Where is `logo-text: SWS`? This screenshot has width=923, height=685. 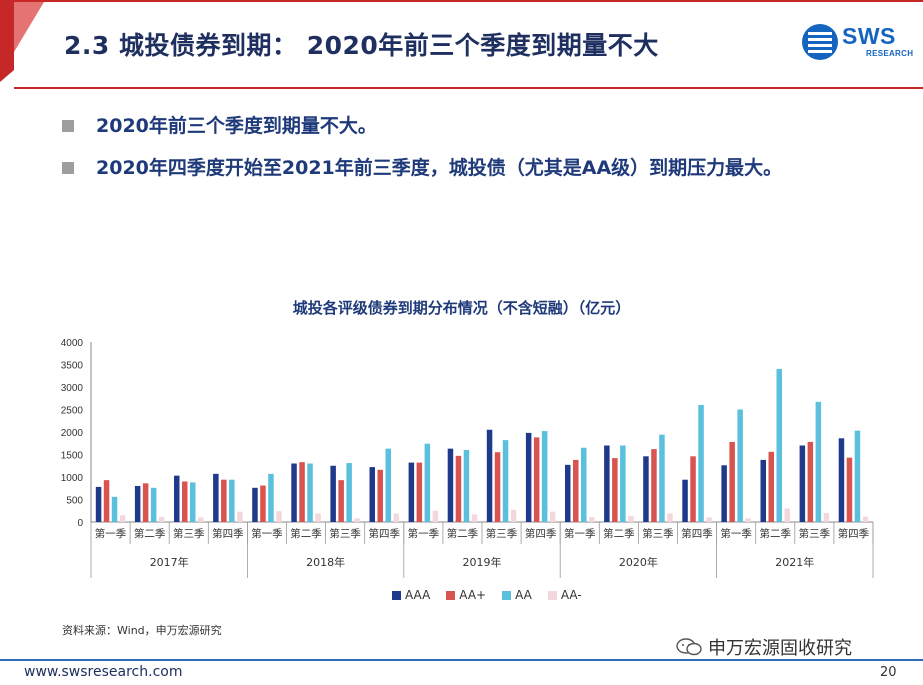 logo-text: SWS is located at coordinates (869, 36).